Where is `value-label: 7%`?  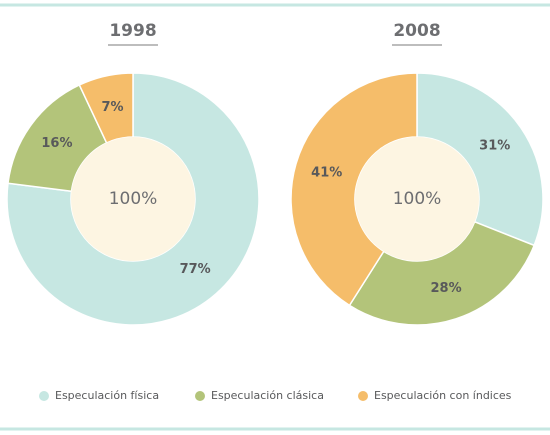 value-label: 7% is located at coordinates (112, 107).